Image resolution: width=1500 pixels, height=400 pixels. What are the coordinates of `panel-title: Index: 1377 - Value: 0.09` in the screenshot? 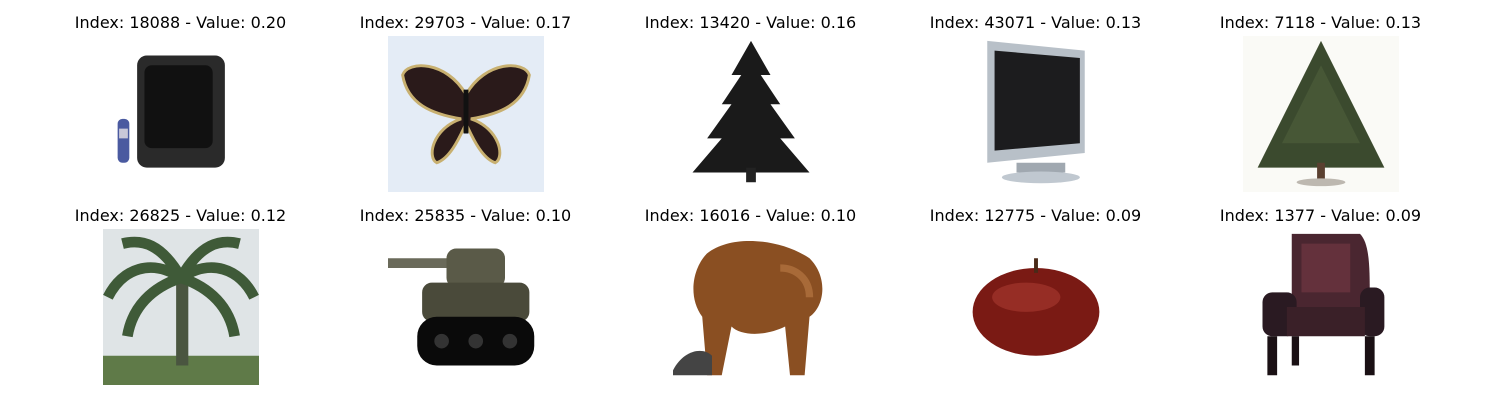 It's located at (1320, 215).